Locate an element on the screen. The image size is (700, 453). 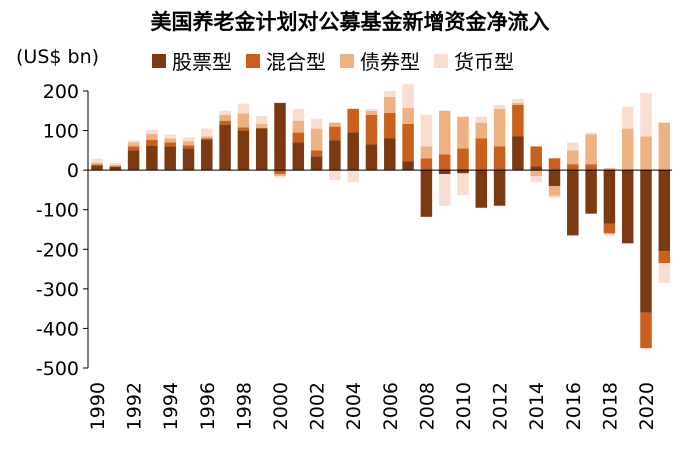
y-tick-label: -300 is located at coordinates (57, 290).